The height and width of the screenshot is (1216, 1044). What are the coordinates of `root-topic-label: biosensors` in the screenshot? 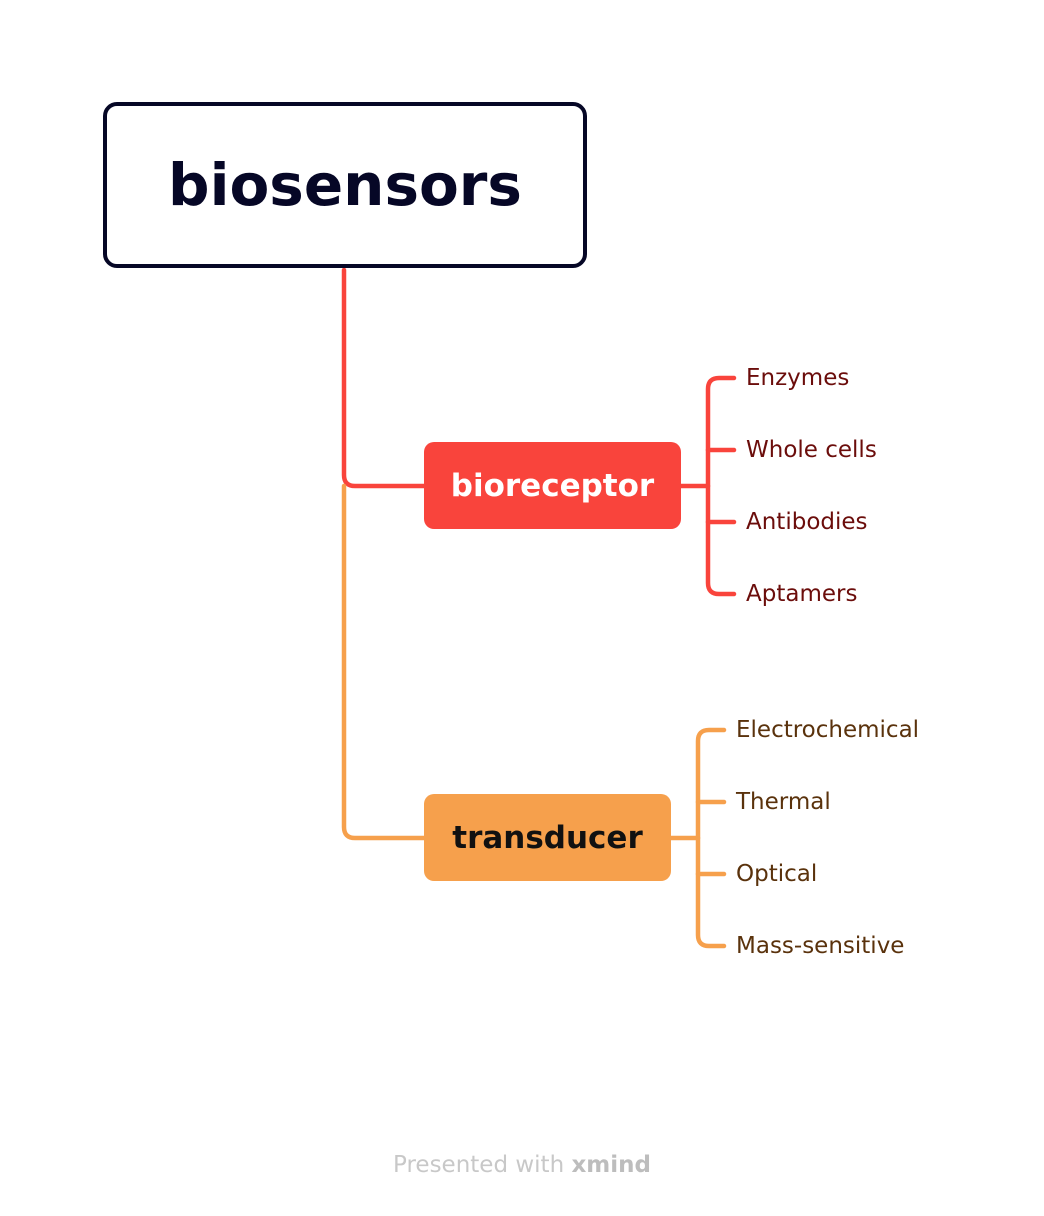 It's located at (345, 185).